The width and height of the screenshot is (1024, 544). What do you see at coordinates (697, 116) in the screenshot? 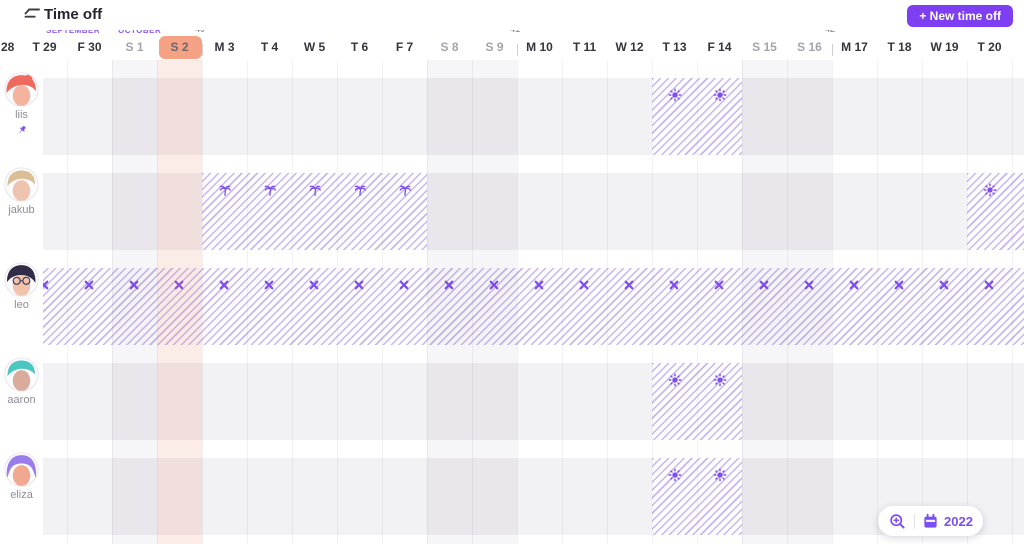
I see `time-off-block-liis` at bounding box center [697, 116].